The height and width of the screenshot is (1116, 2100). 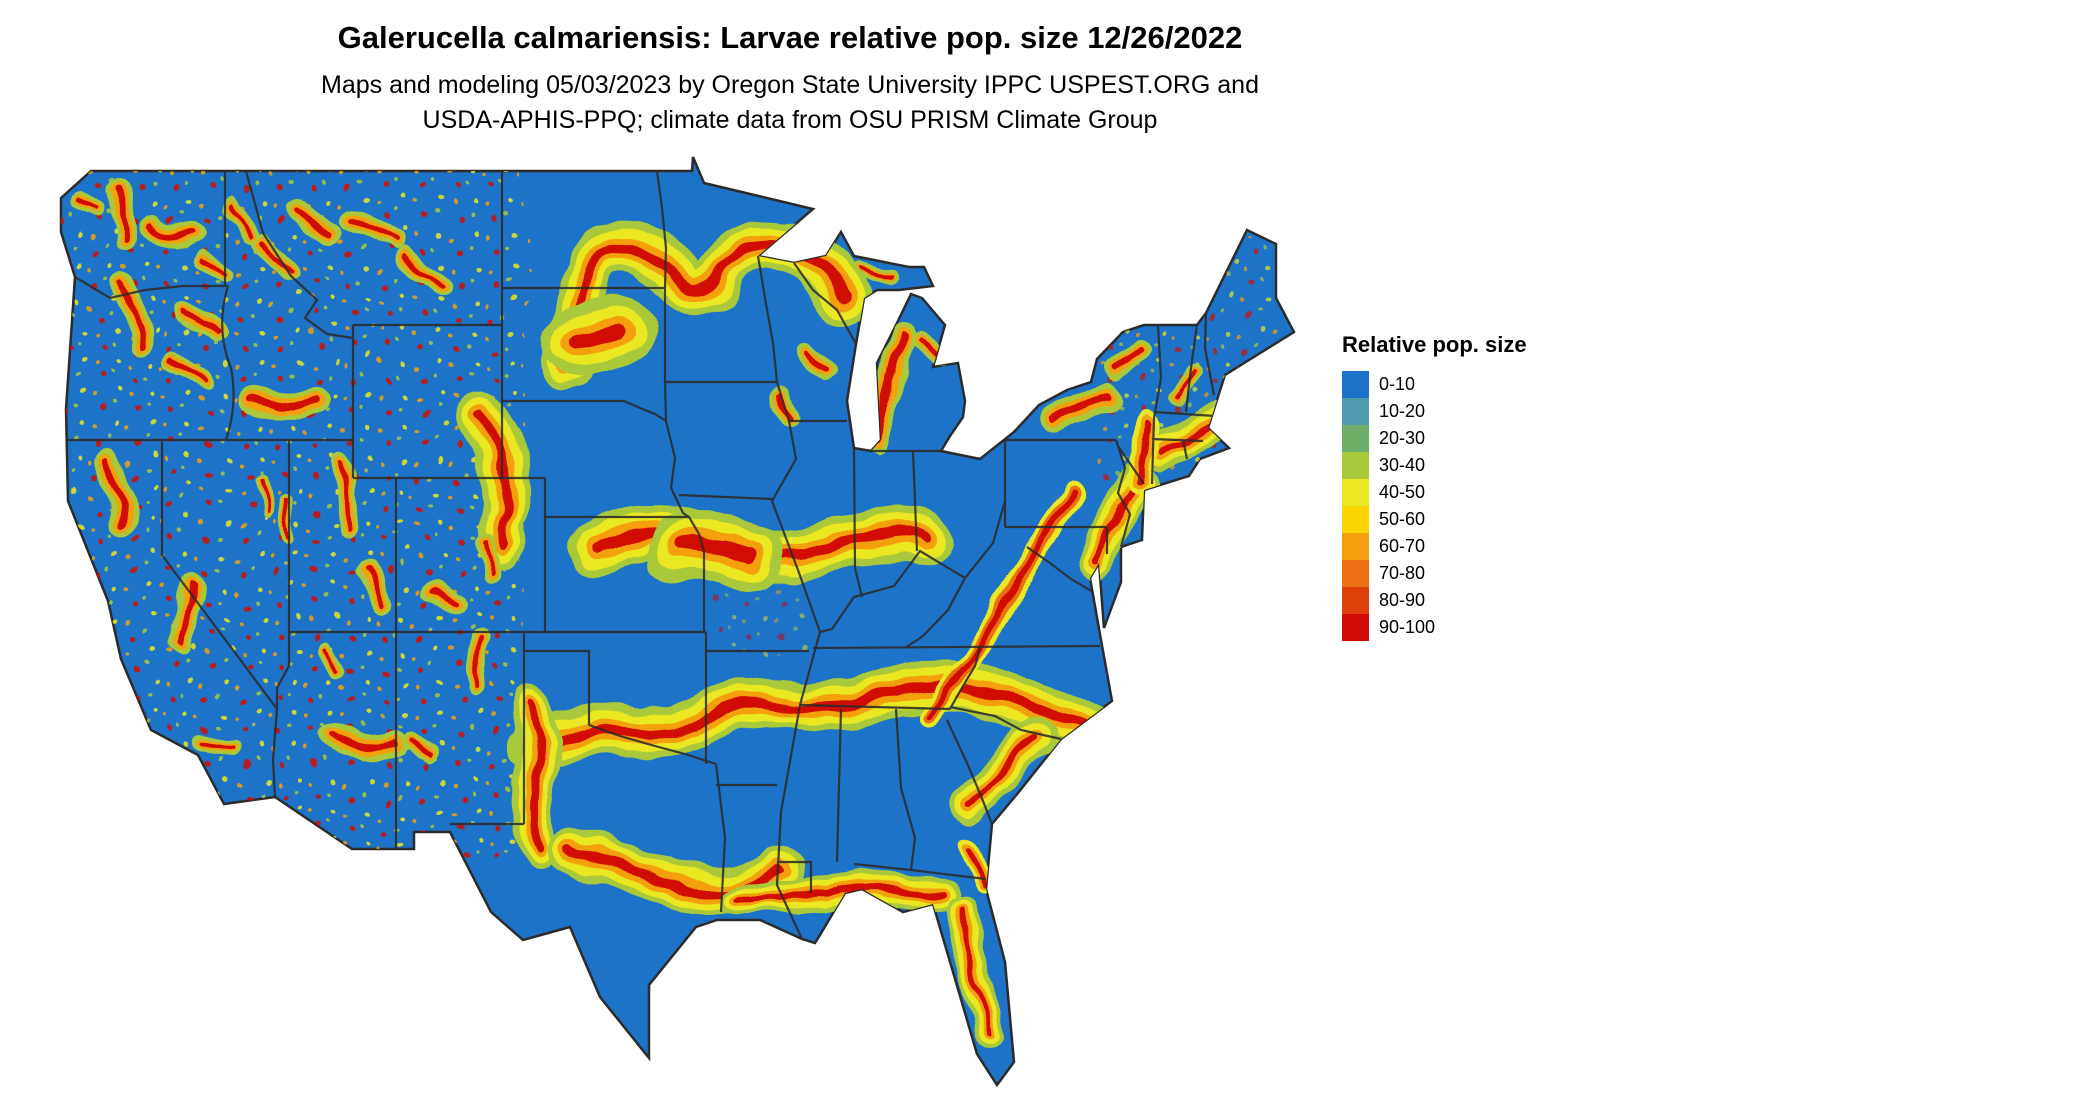 What do you see at coordinates (1452, 600) in the screenshot?
I see `legend-item: 80-90` at bounding box center [1452, 600].